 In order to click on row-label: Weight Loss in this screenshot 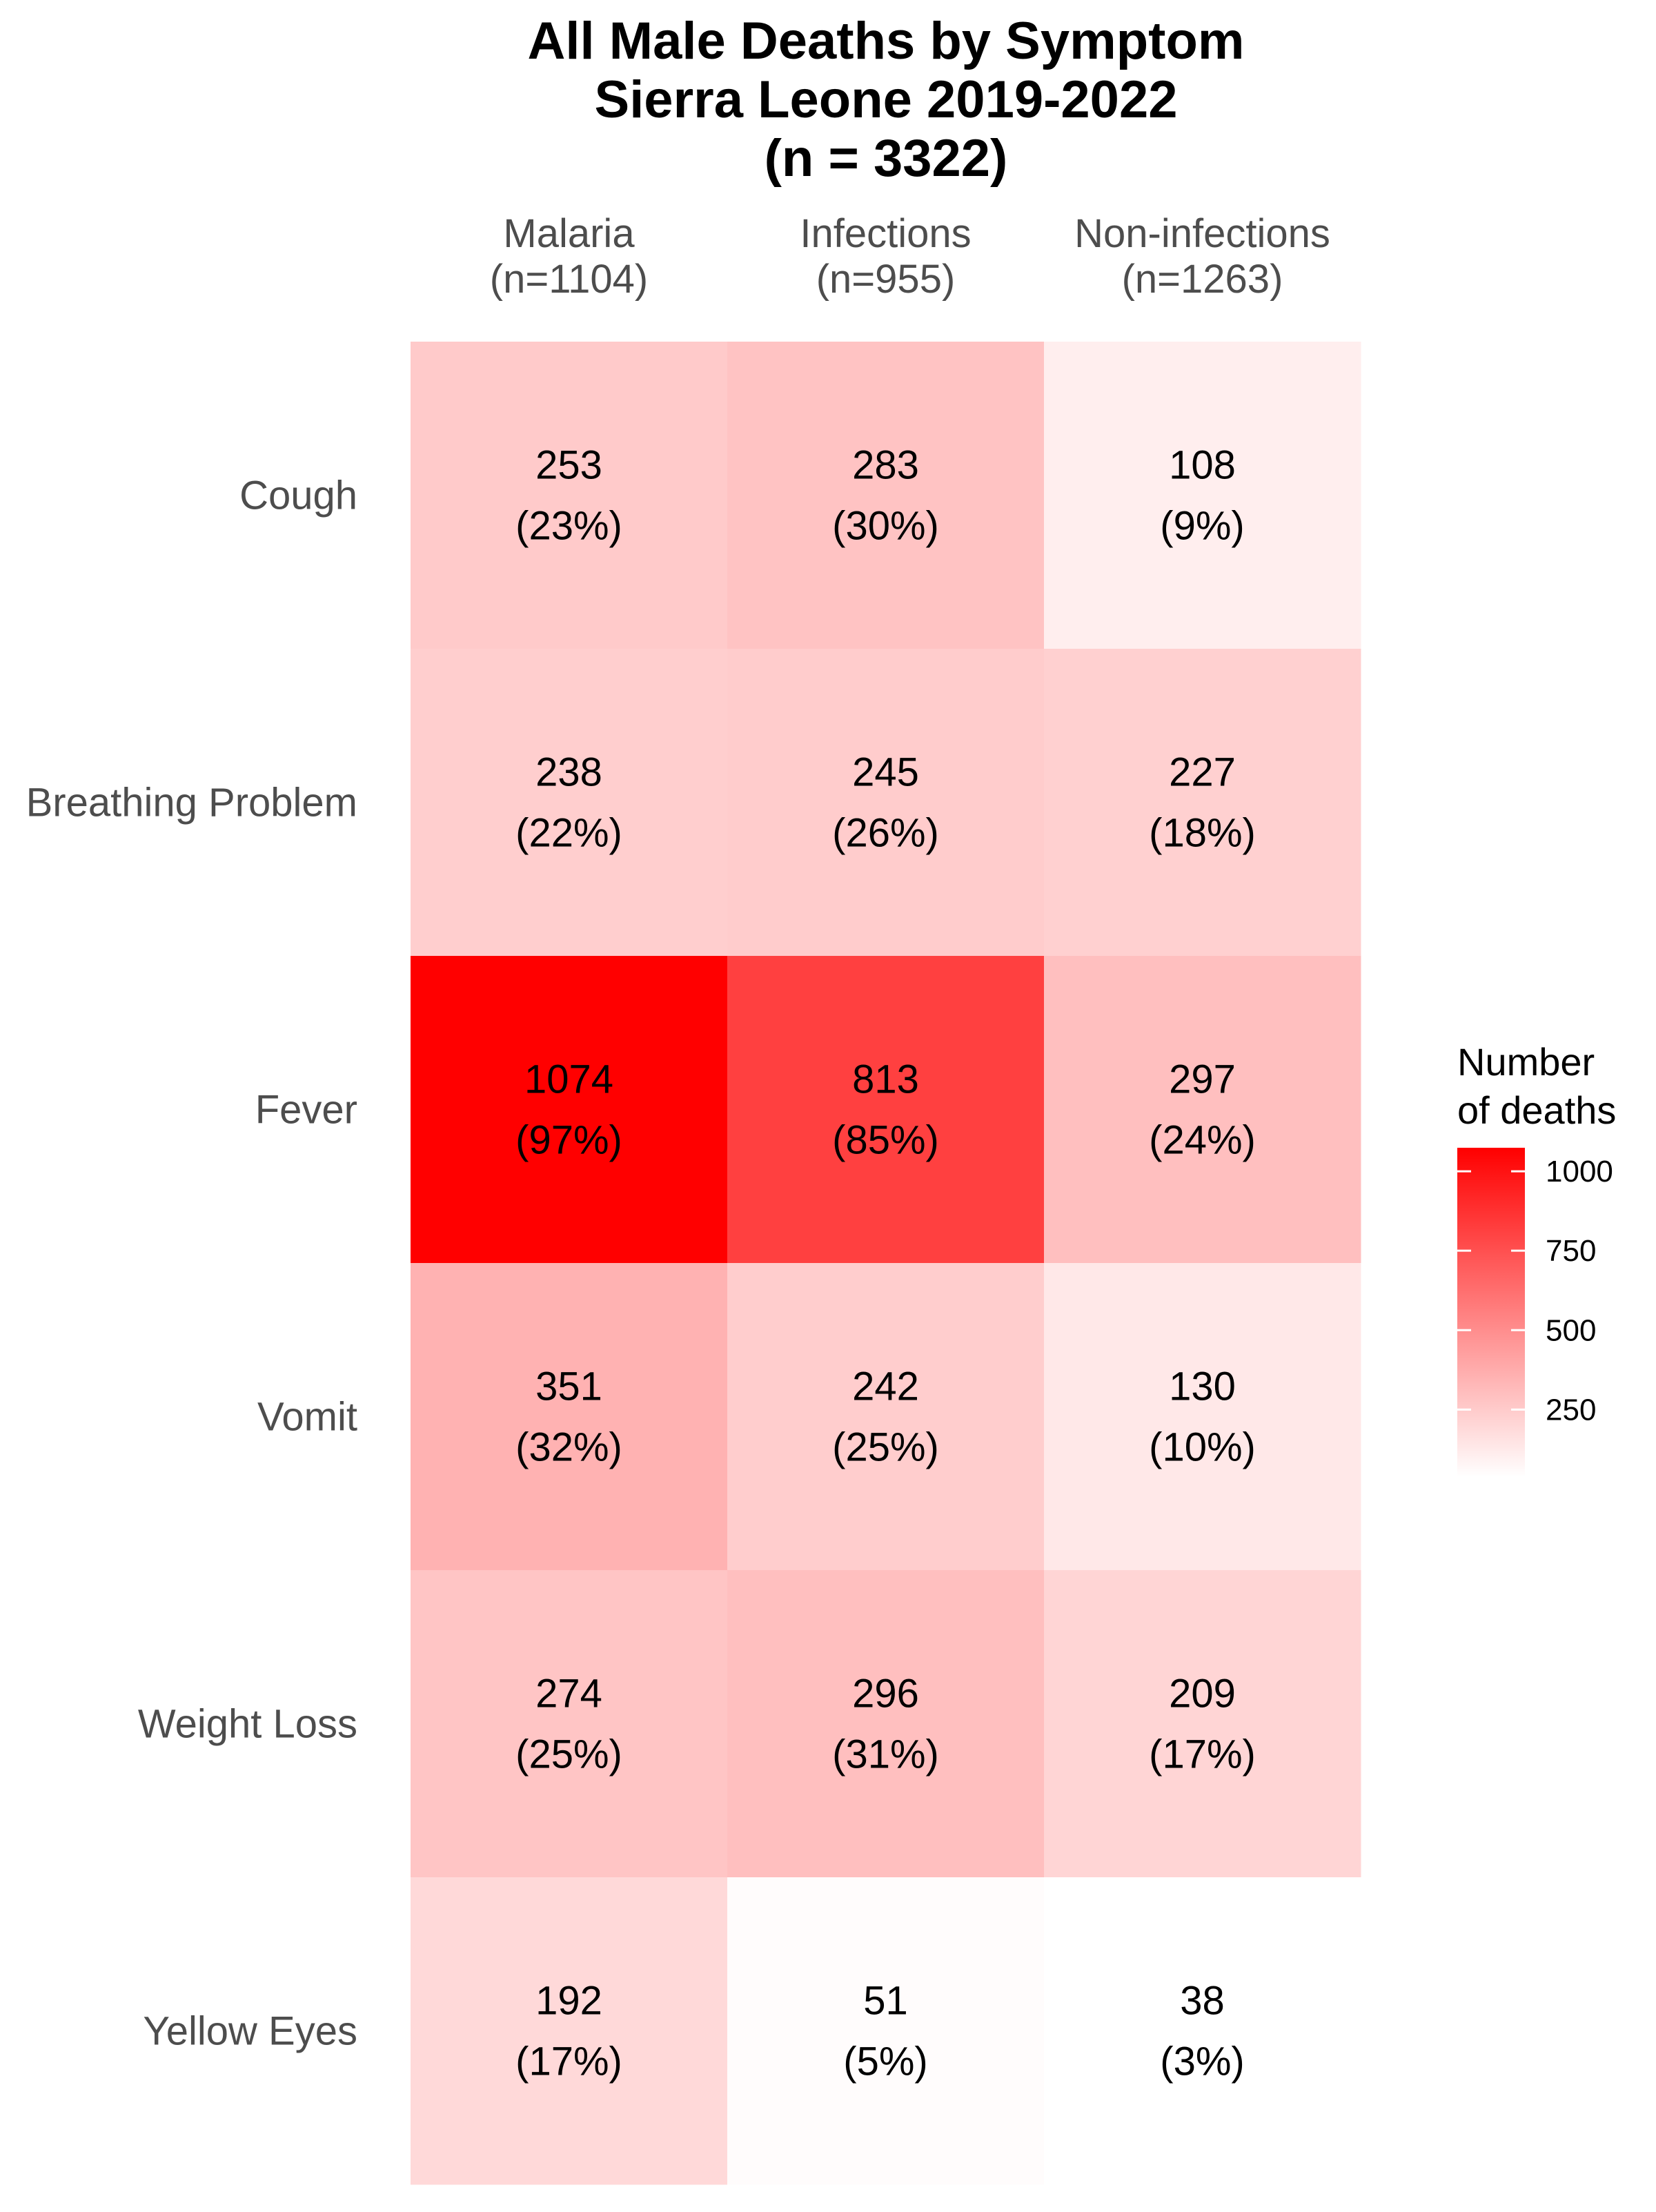, I will do `click(247, 1725)`.